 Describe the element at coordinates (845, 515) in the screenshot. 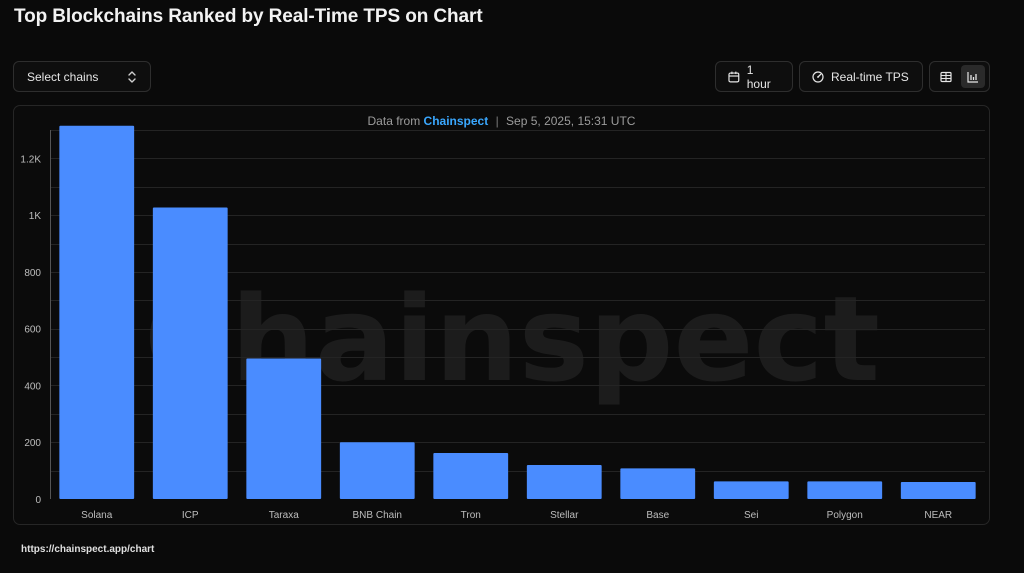

I see `x-tick-label: Polygon` at that location.